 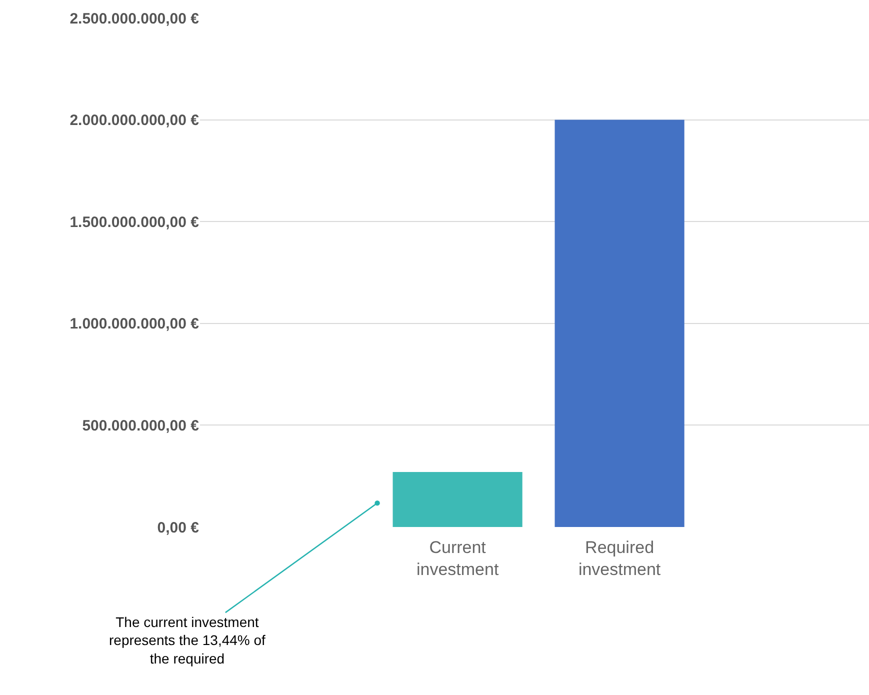 I want to click on y-tick-label: 1.500.000.000,00 €, so click(x=135, y=222).